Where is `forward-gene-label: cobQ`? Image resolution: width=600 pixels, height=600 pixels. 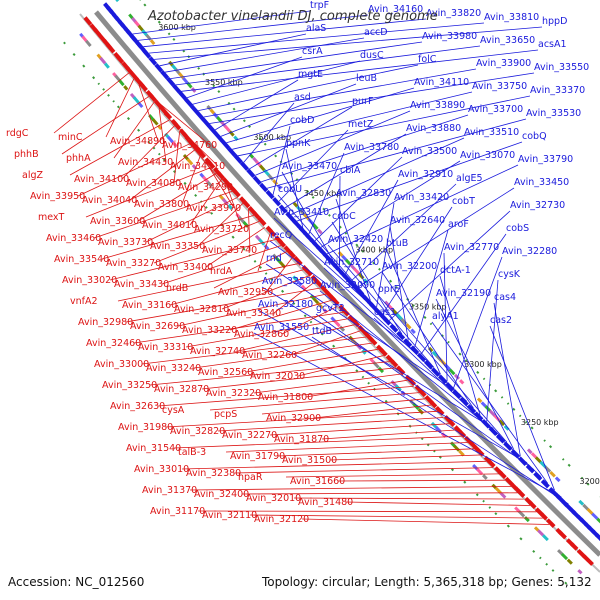
forward-gene-label: cobQ is located at coordinates (534, 136).